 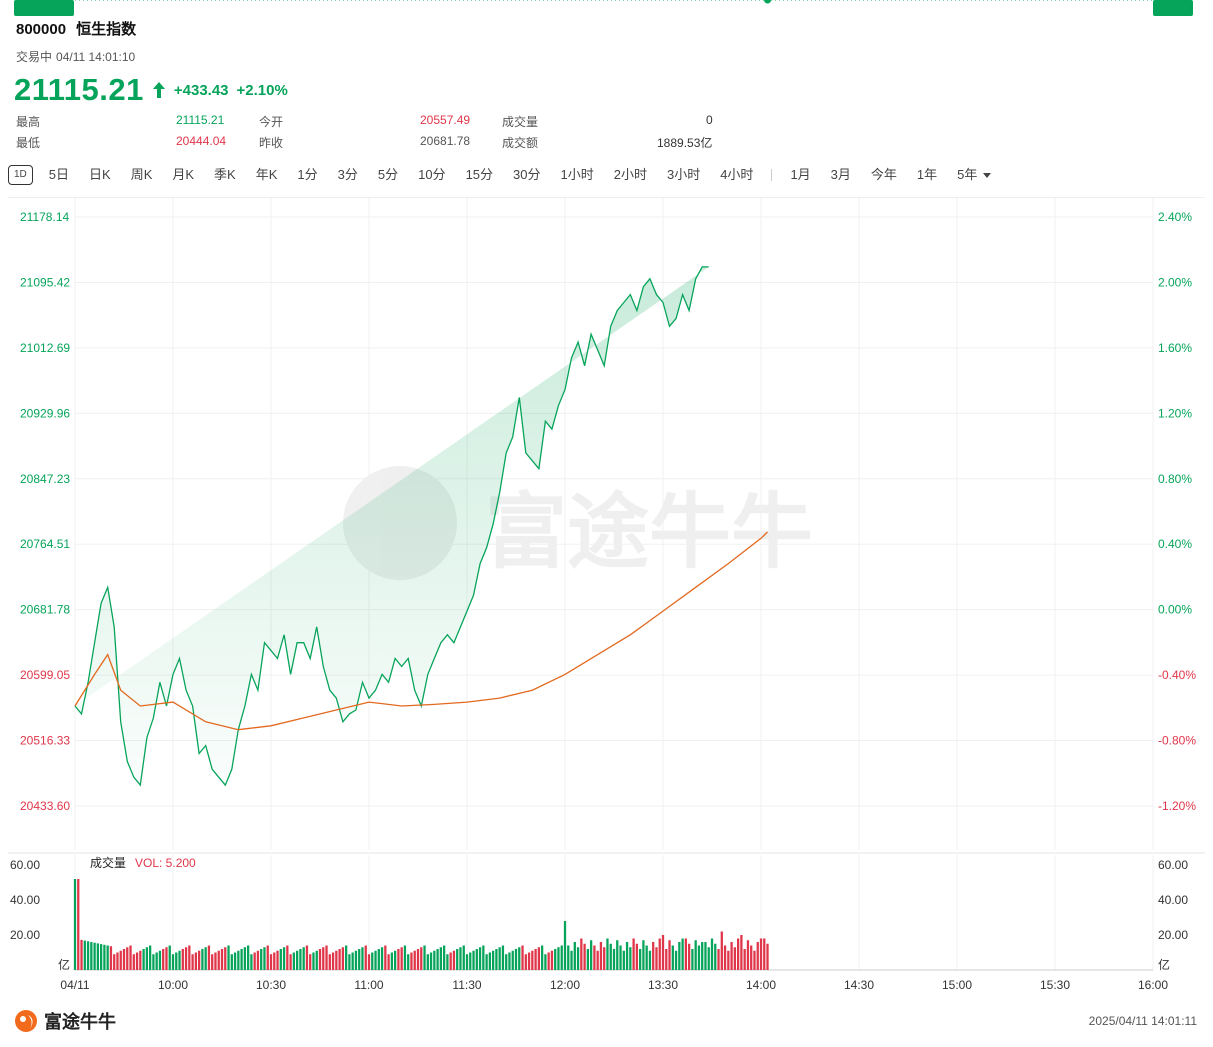 I want to click on tab-14: 3小时, so click(x=683, y=174).